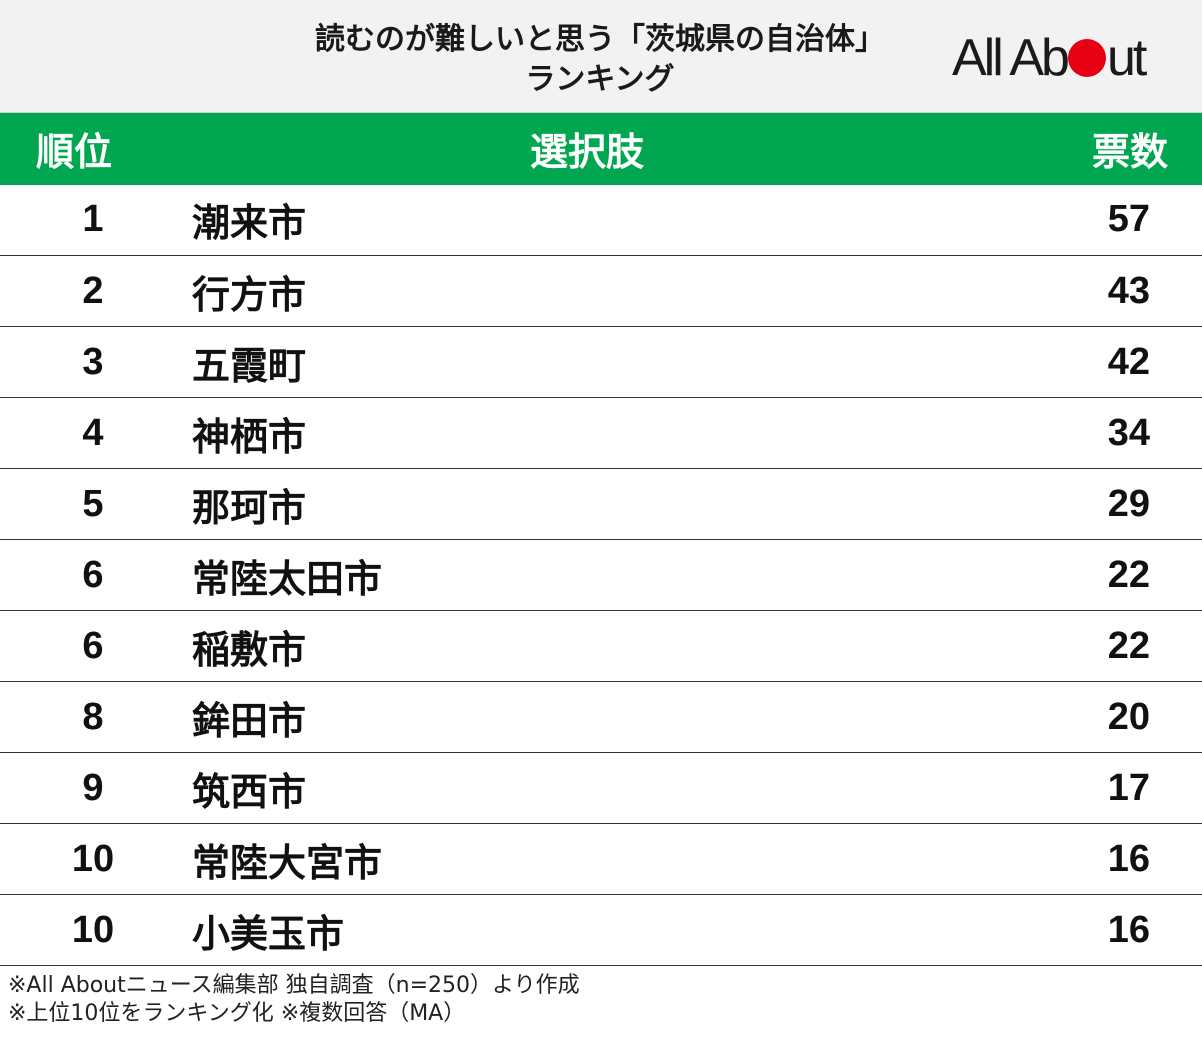 This screenshot has width=1202, height=1039. What do you see at coordinates (237, 1013) in the screenshot?
I see `footnote-method: ※上位10位をランキング化 ※複数回答（MA）` at bounding box center [237, 1013].